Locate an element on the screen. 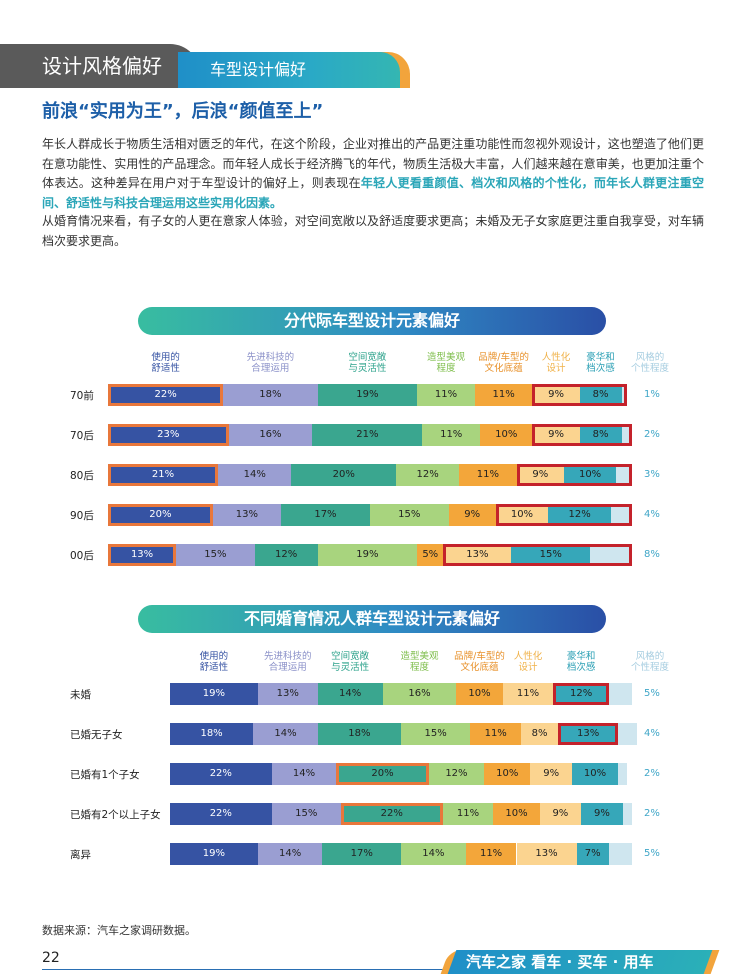 The width and height of the screenshot is (744, 979). bar-segment: 23% is located at coordinates (168, 435).